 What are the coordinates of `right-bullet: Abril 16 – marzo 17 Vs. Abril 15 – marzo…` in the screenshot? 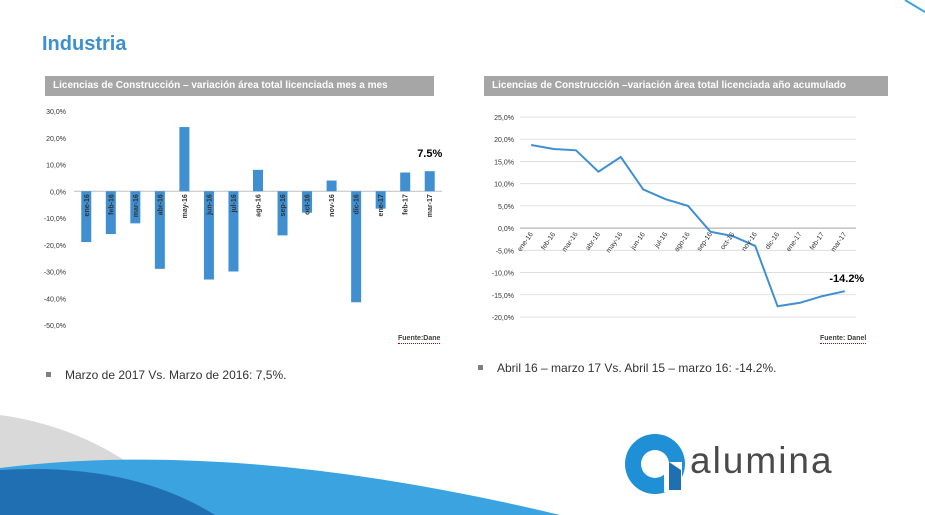 It's located at (627, 368).